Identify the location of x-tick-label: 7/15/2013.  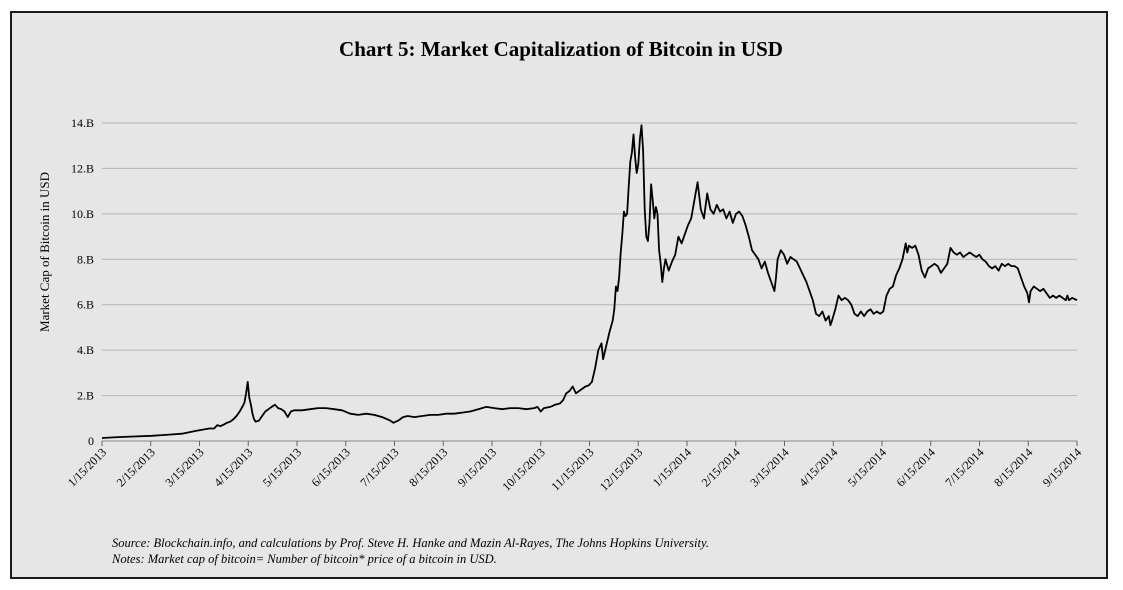
(379, 467).